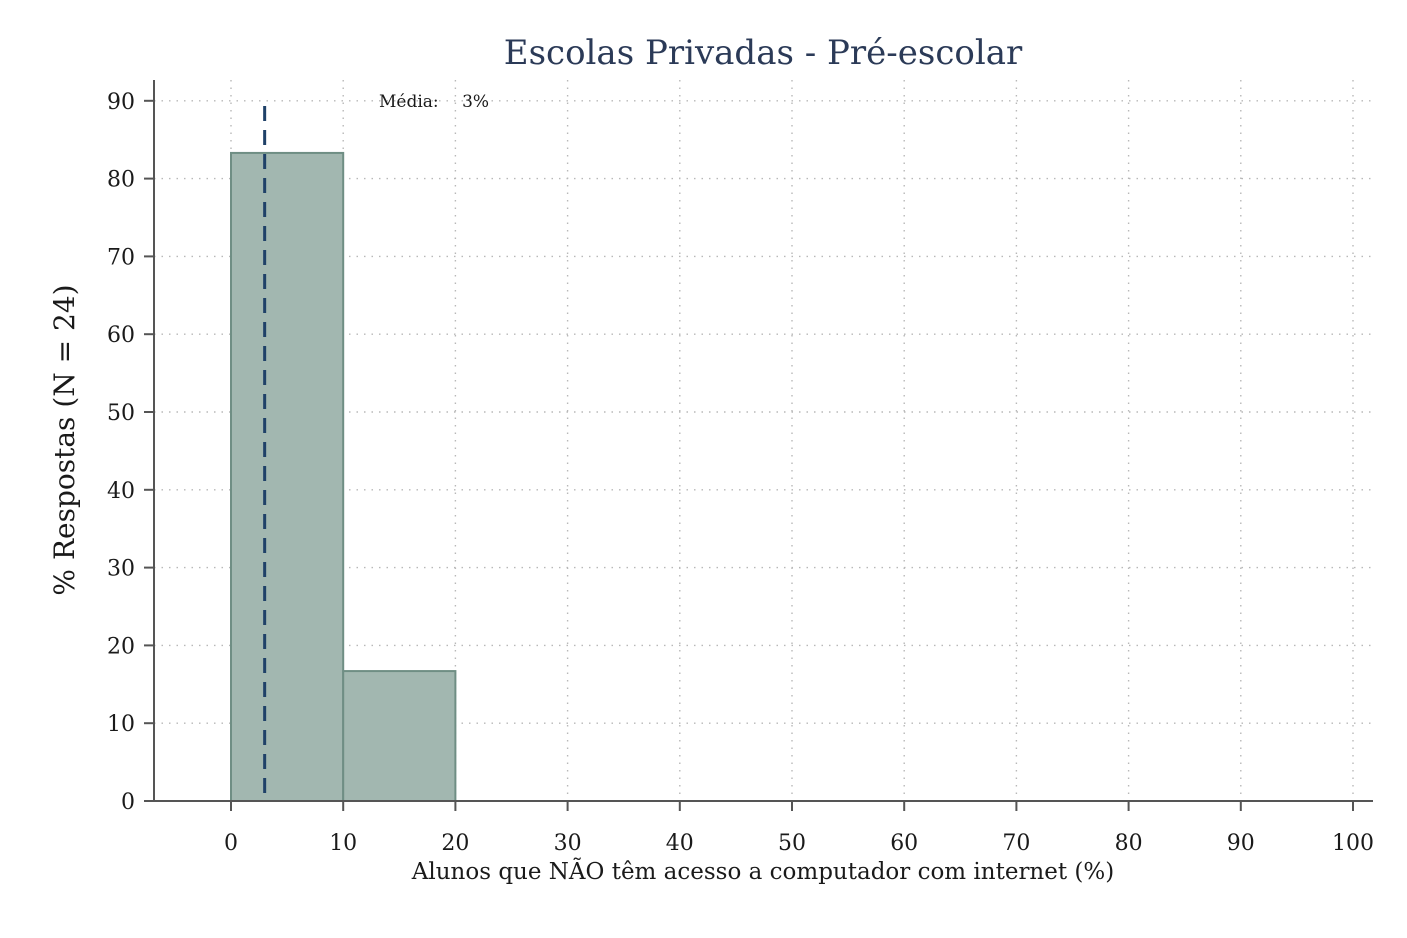 This screenshot has height=938, width=1407. Describe the element at coordinates (680, 843) in the screenshot. I see `x-tick-label-40: 40` at that location.